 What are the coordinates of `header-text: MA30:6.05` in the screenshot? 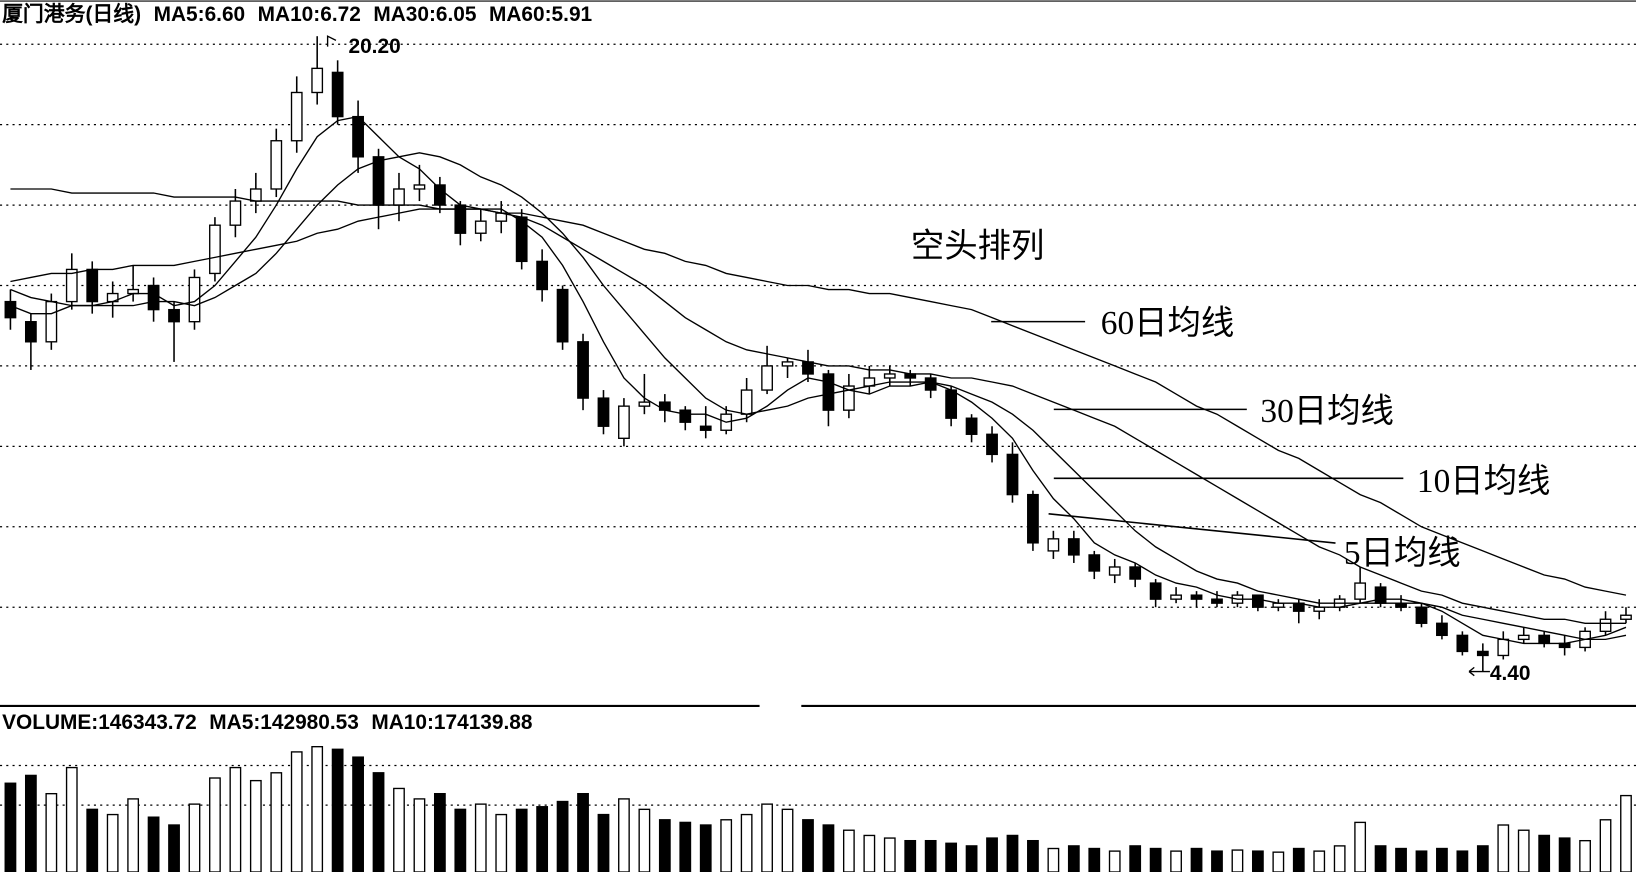 It's located at (425, 14).